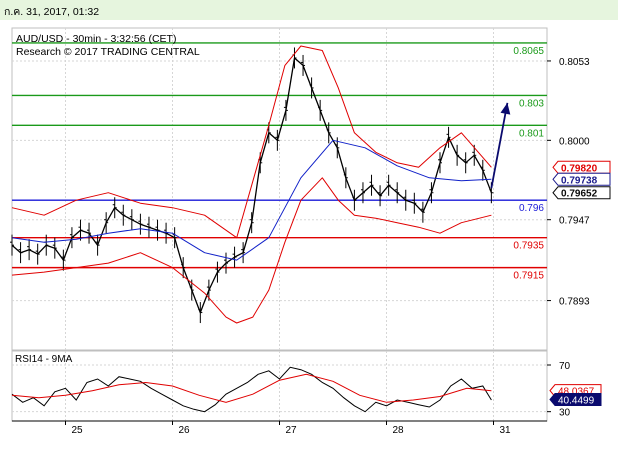 Image resolution: width=618 pixels, height=451 pixels. What do you see at coordinates (292, 430) in the screenshot?
I see `x-tick-label: 27` at bounding box center [292, 430].